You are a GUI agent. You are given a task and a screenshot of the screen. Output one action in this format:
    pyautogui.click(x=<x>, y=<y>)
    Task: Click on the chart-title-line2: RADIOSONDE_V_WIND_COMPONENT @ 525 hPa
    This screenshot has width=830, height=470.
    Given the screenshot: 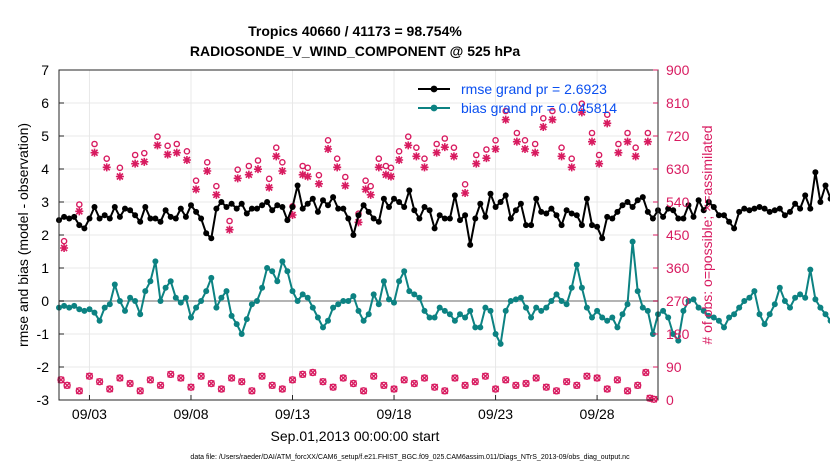 What is the action you would take?
    pyautogui.click(x=355, y=51)
    